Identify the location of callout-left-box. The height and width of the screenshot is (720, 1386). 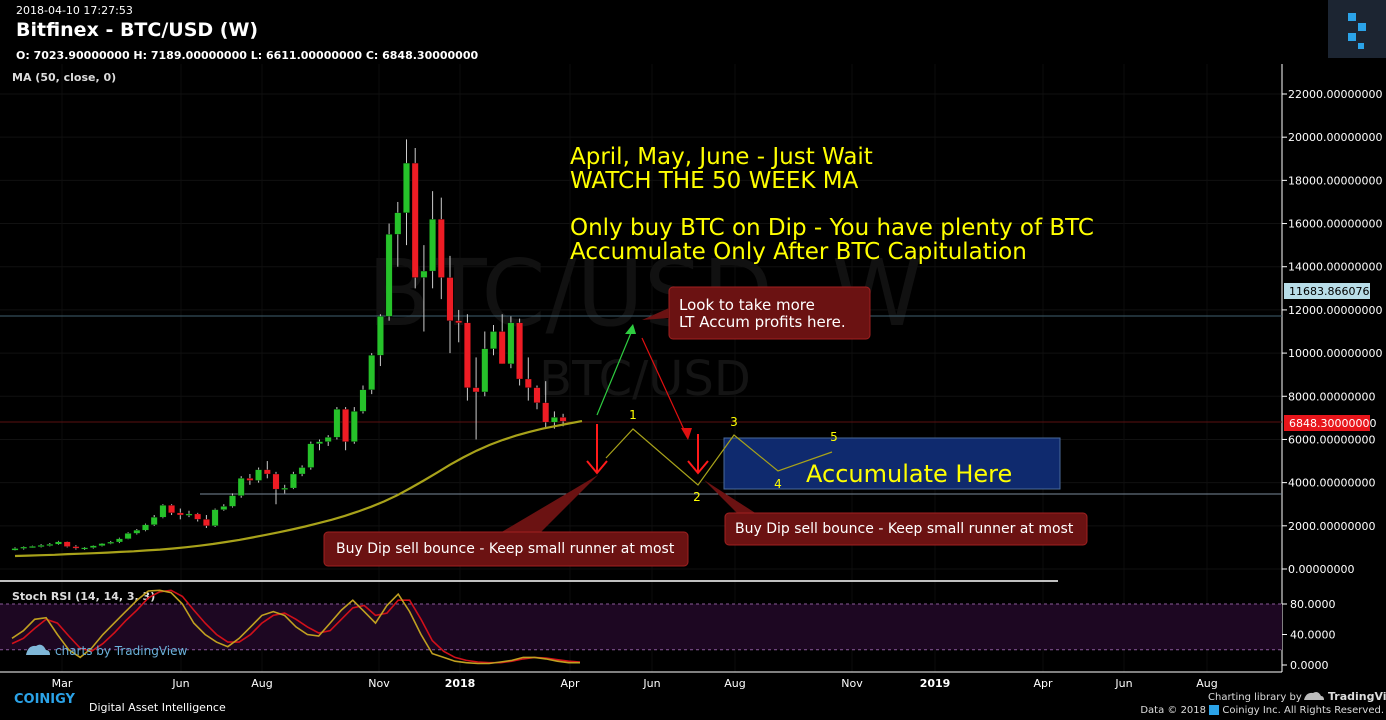
(506, 549).